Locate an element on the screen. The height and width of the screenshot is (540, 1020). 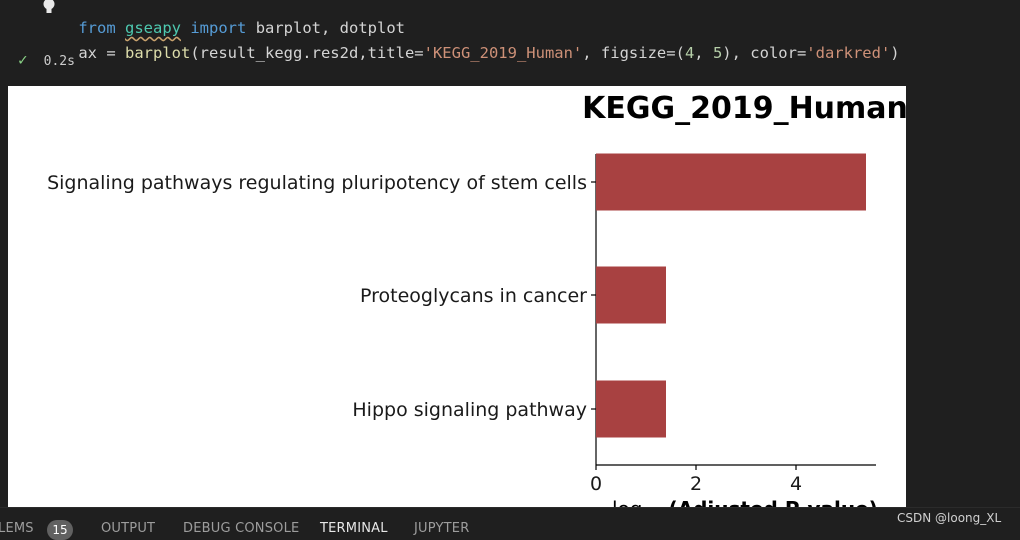
paren-close: ) is located at coordinates (727, 53).